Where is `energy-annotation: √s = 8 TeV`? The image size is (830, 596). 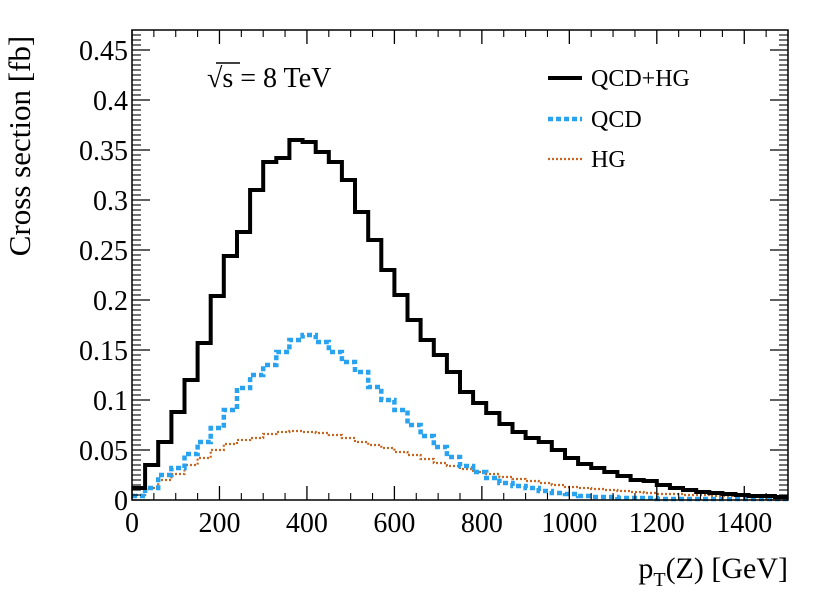
energy-annotation: √s = 8 TeV is located at coordinates (269, 78).